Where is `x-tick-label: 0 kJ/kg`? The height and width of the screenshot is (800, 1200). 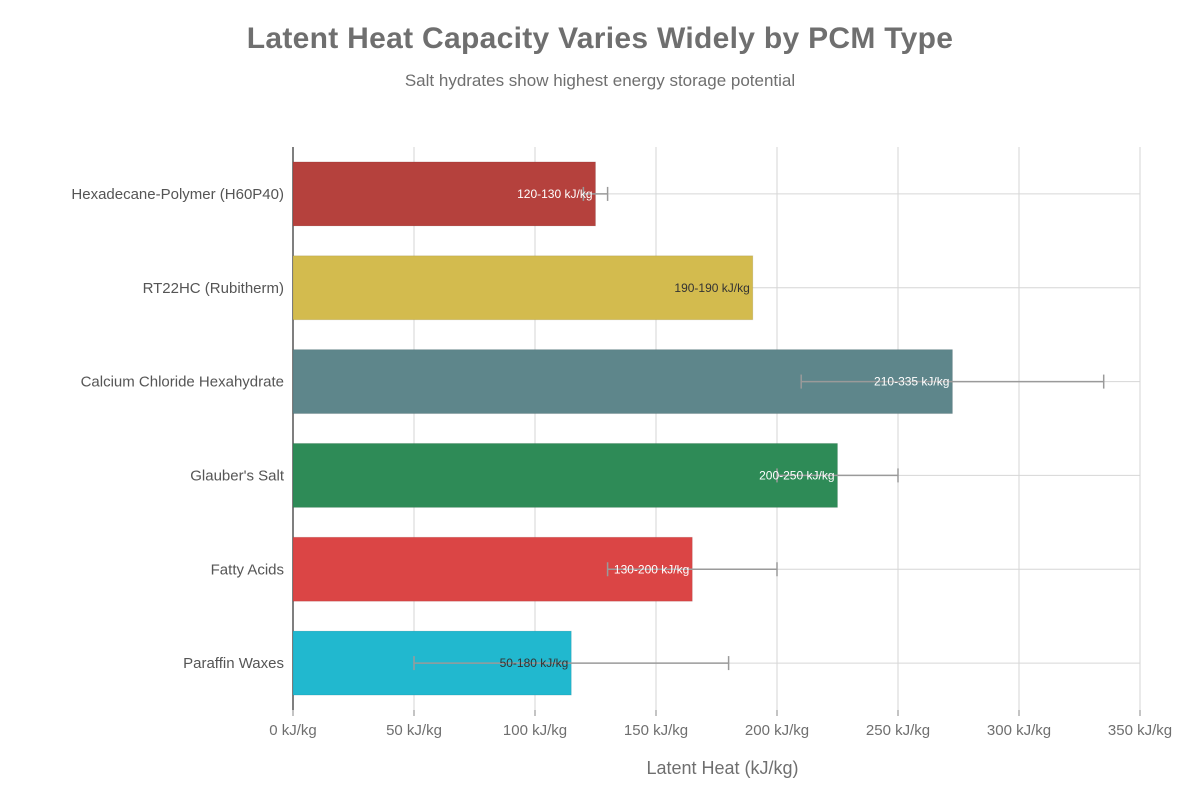
x-tick-label: 0 kJ/kg is located at coordinates (293, 730).